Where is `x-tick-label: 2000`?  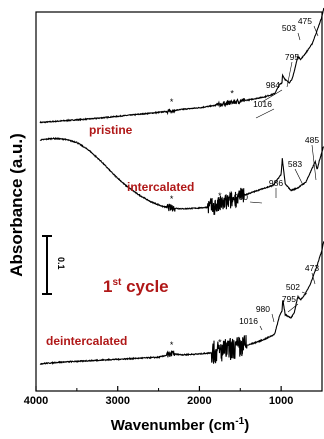 x-tick-label: 2000 is located at coordinates (199, 401).